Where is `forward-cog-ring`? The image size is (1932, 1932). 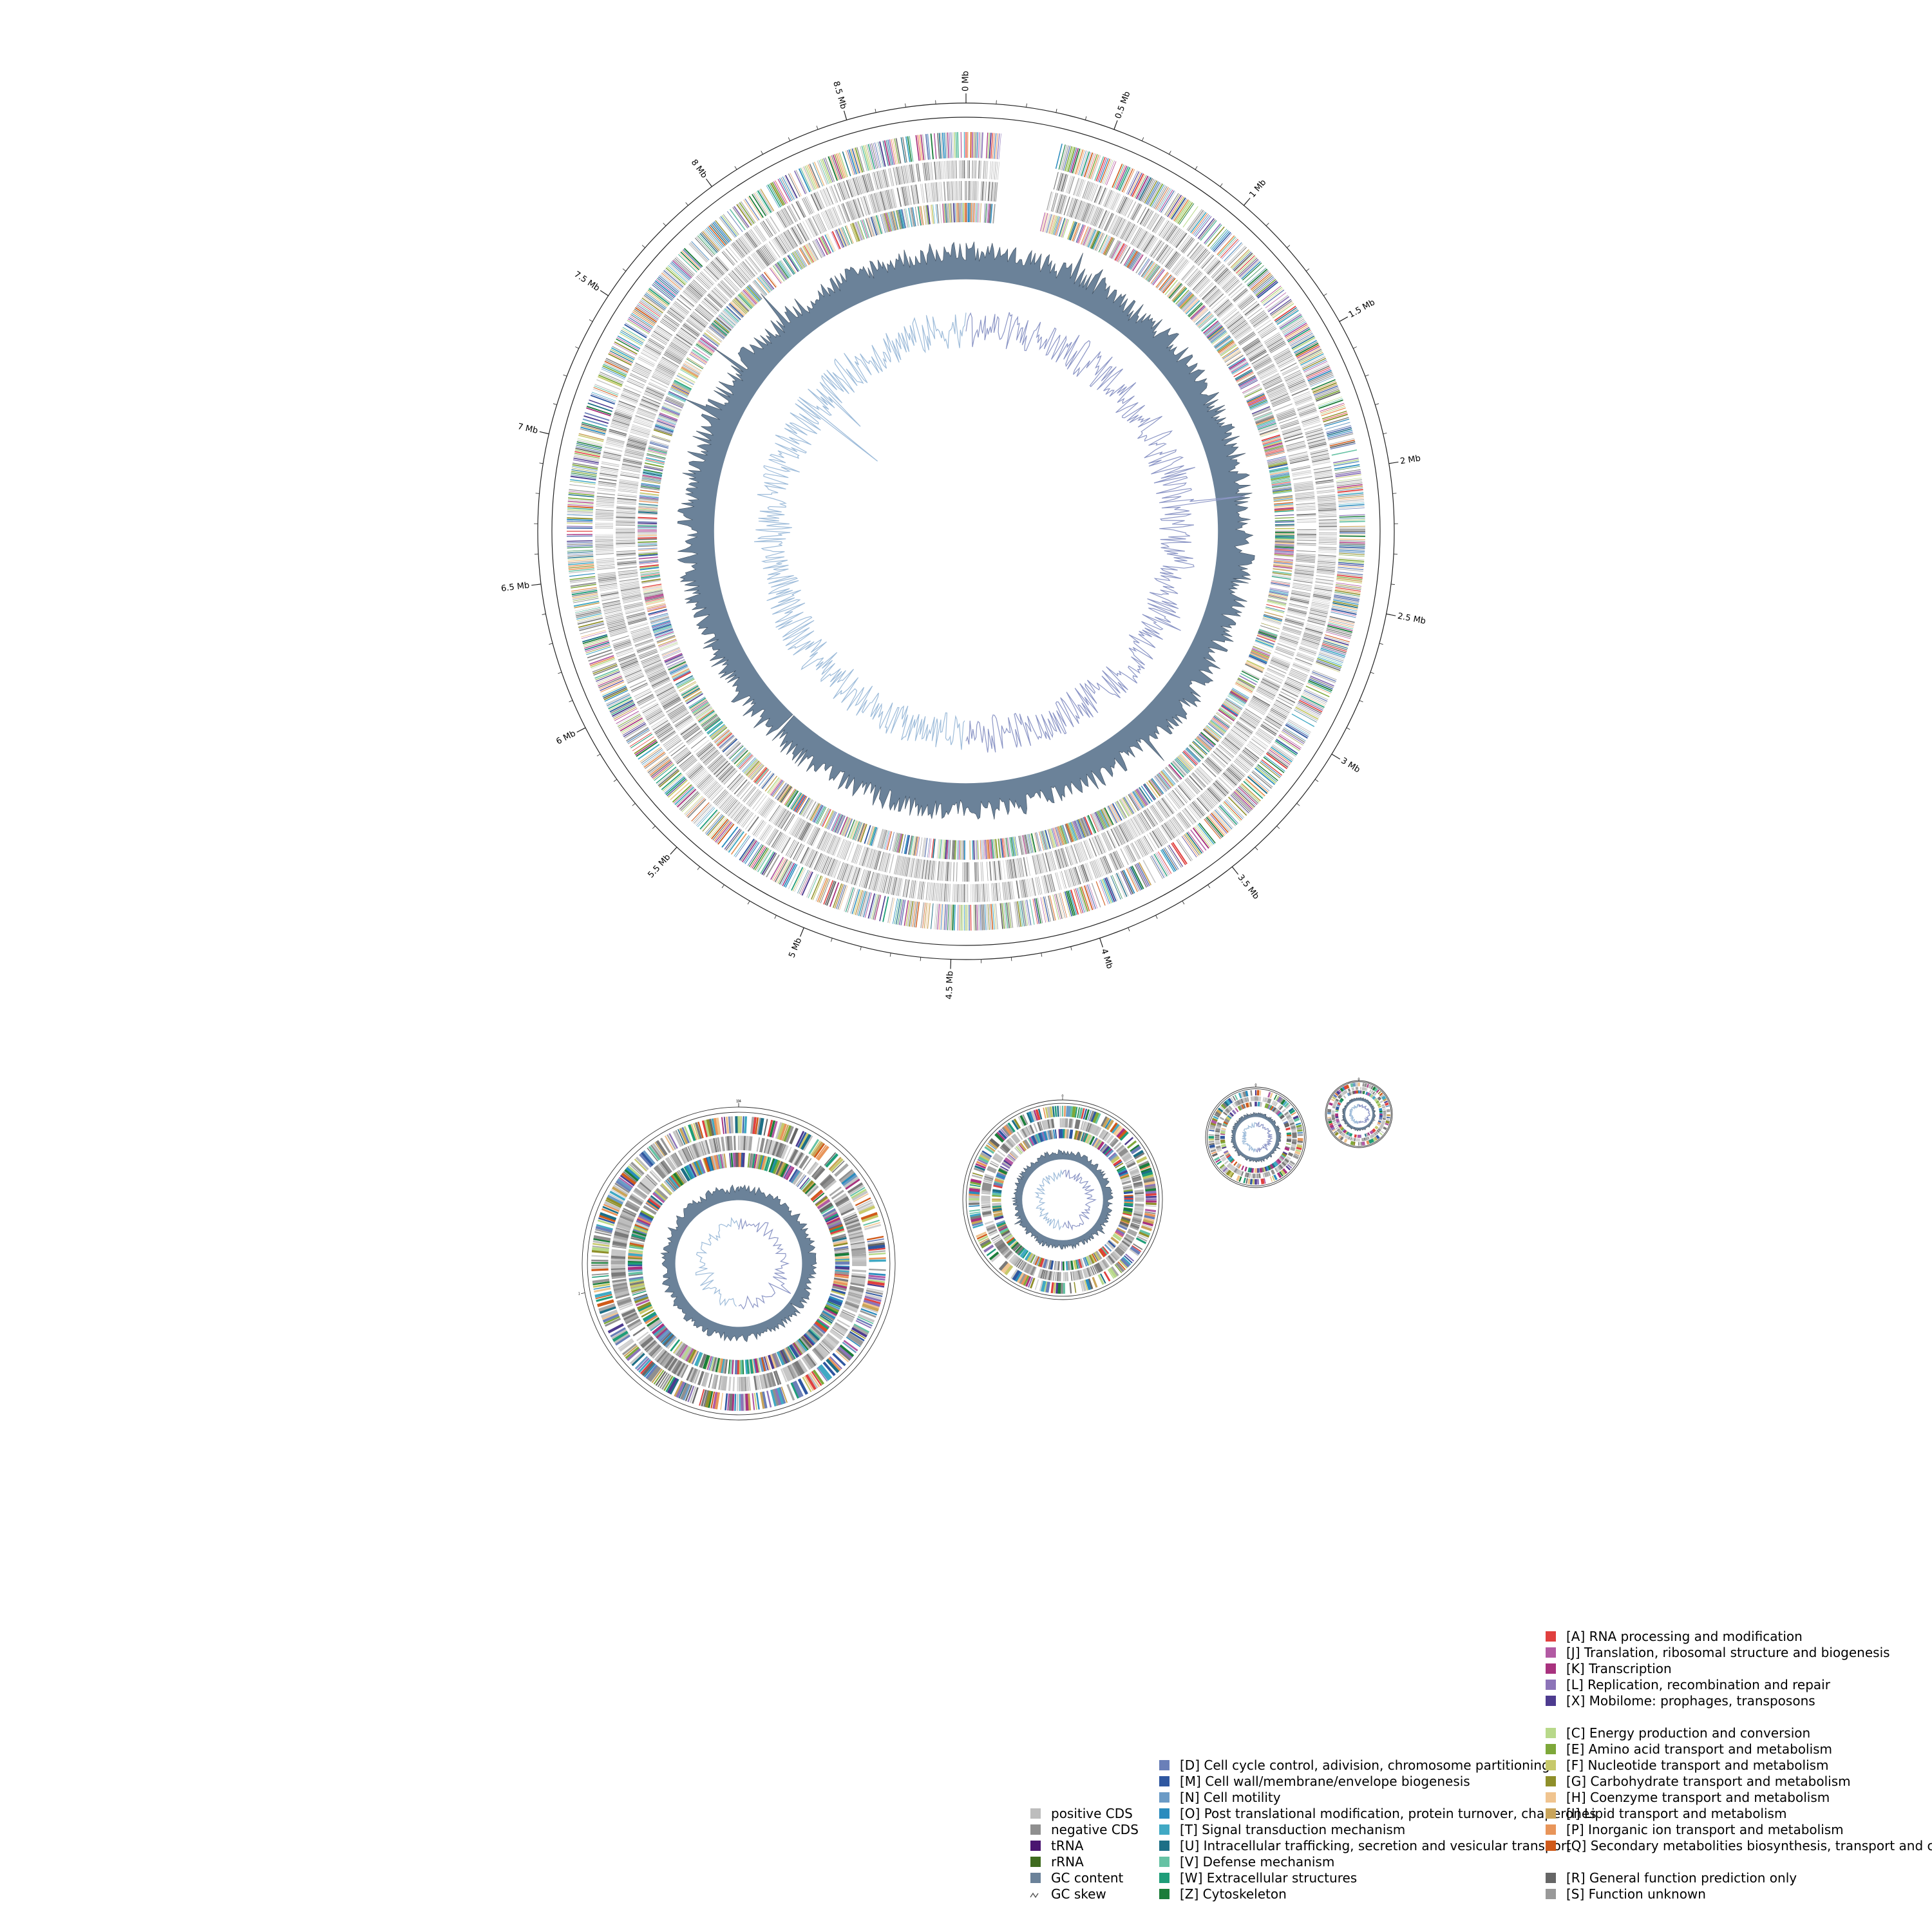
forward-cog-ring is located at coordinates (739, 1263).